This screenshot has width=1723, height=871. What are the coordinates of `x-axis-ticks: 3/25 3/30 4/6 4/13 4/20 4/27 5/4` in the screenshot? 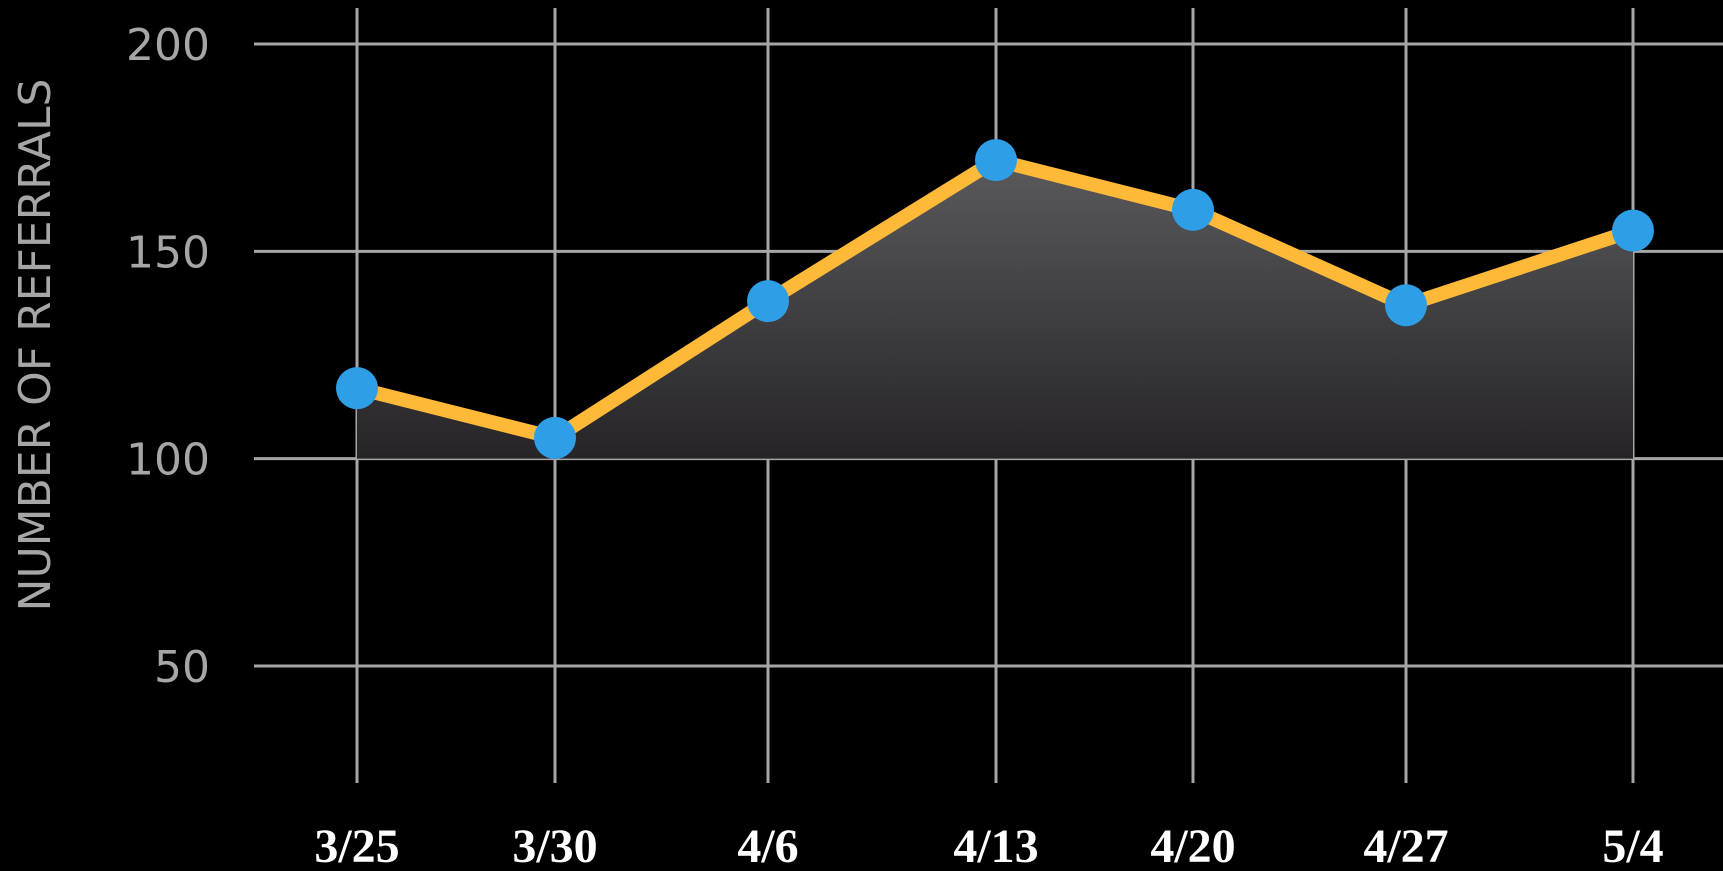 It's located at (988, 845).